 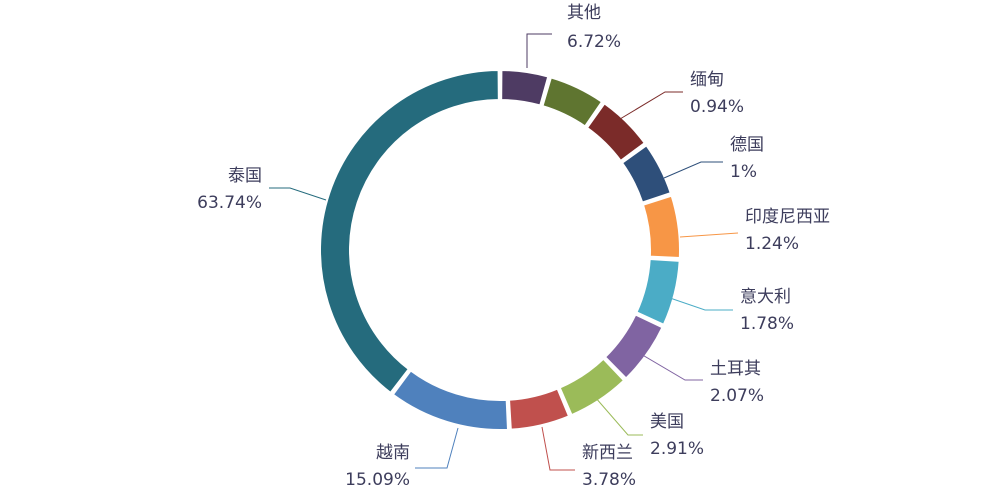 I want to click on slice-category-label-8: 越南, so click(x=393, y=453).